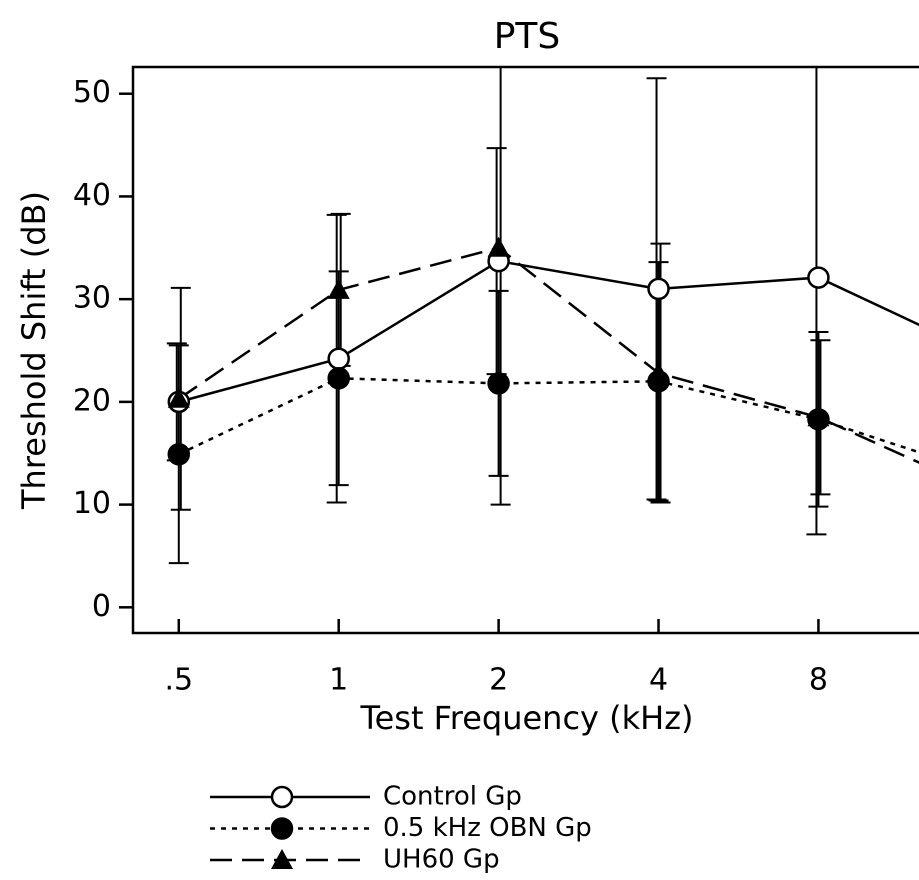 This screenshot has width=919, height=880. I want to click on x-axis-label: Test Frequency (kHz), so click(526, 718).